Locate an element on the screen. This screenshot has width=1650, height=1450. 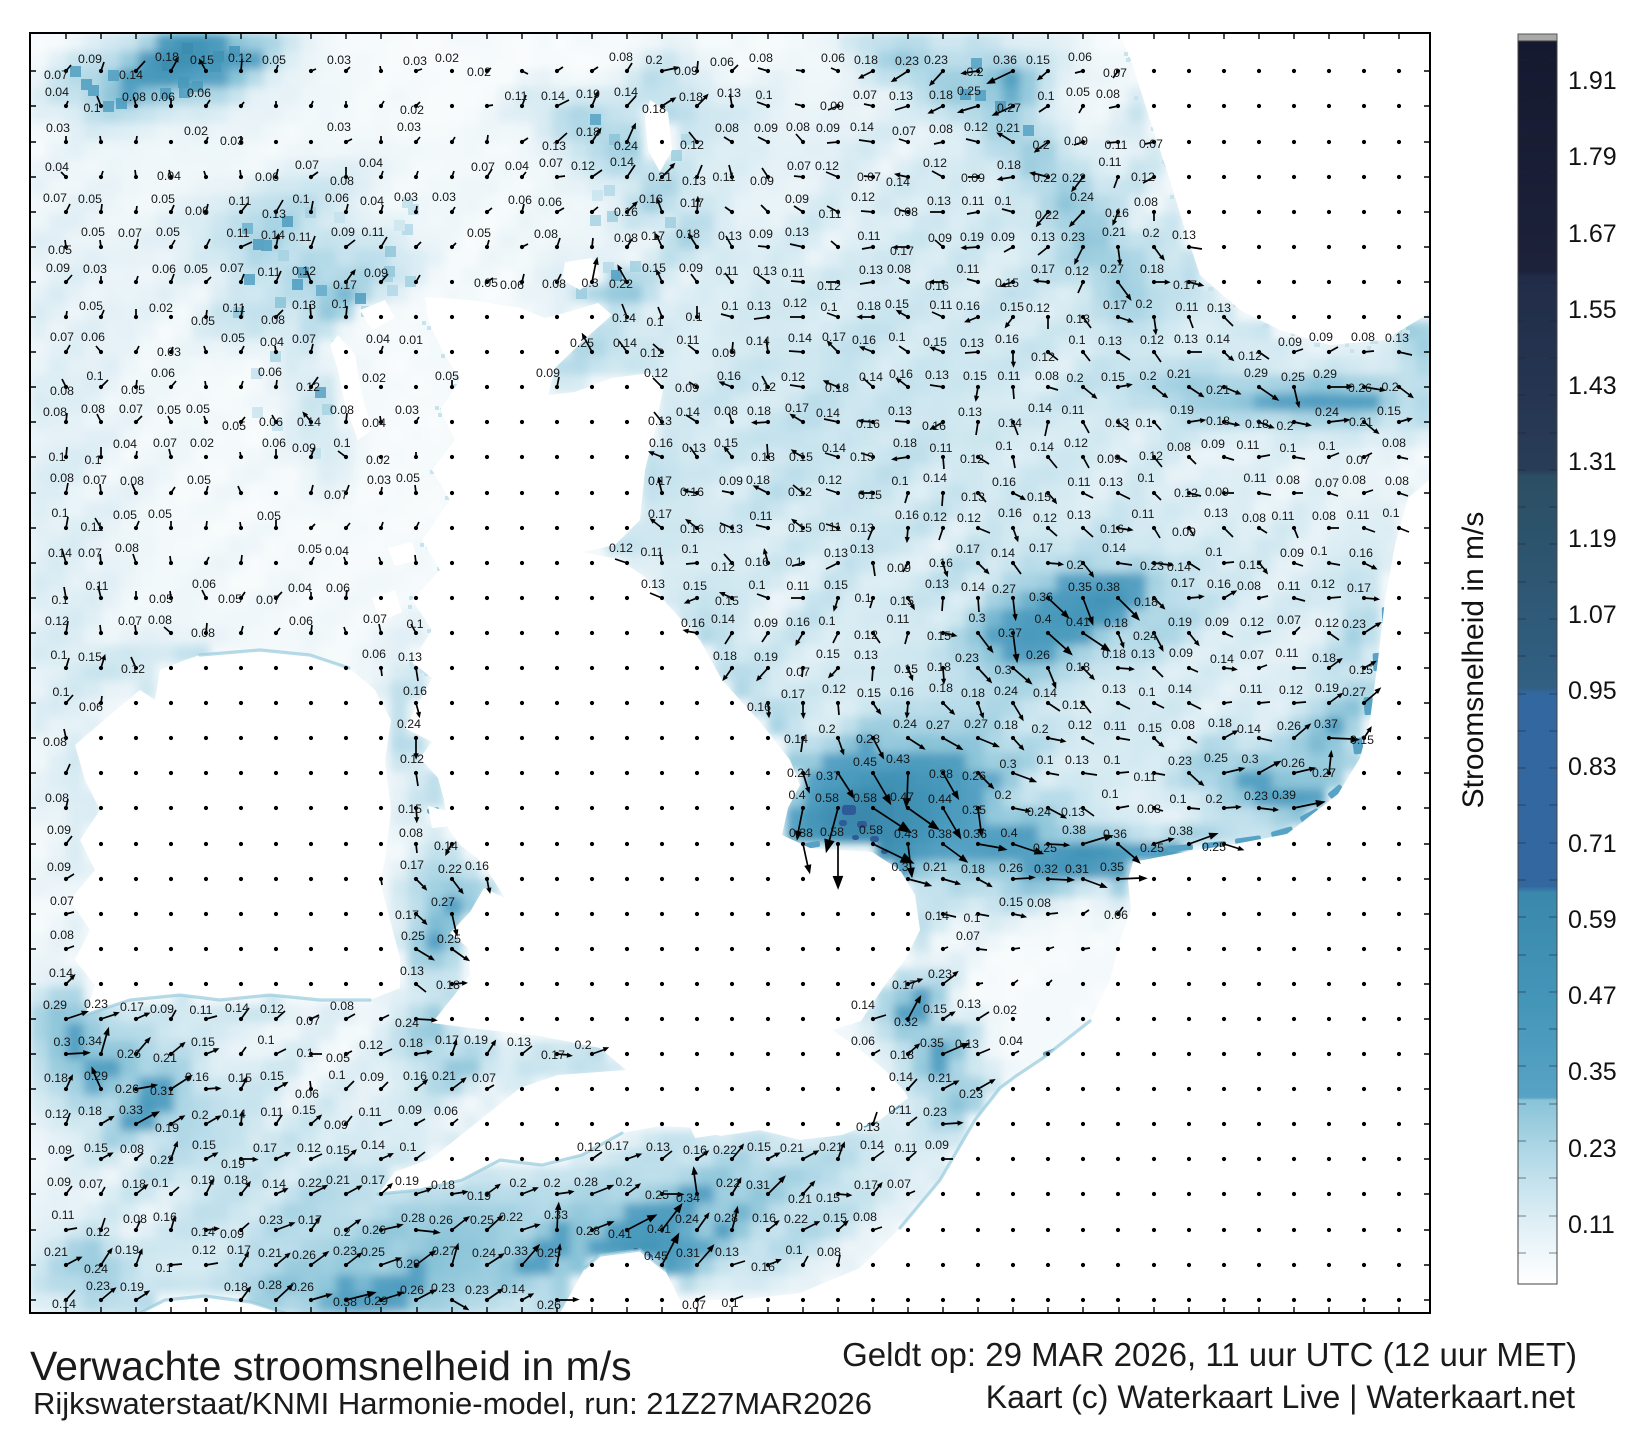
svg-text: 0.36 is located at coordinates (1115, 834).